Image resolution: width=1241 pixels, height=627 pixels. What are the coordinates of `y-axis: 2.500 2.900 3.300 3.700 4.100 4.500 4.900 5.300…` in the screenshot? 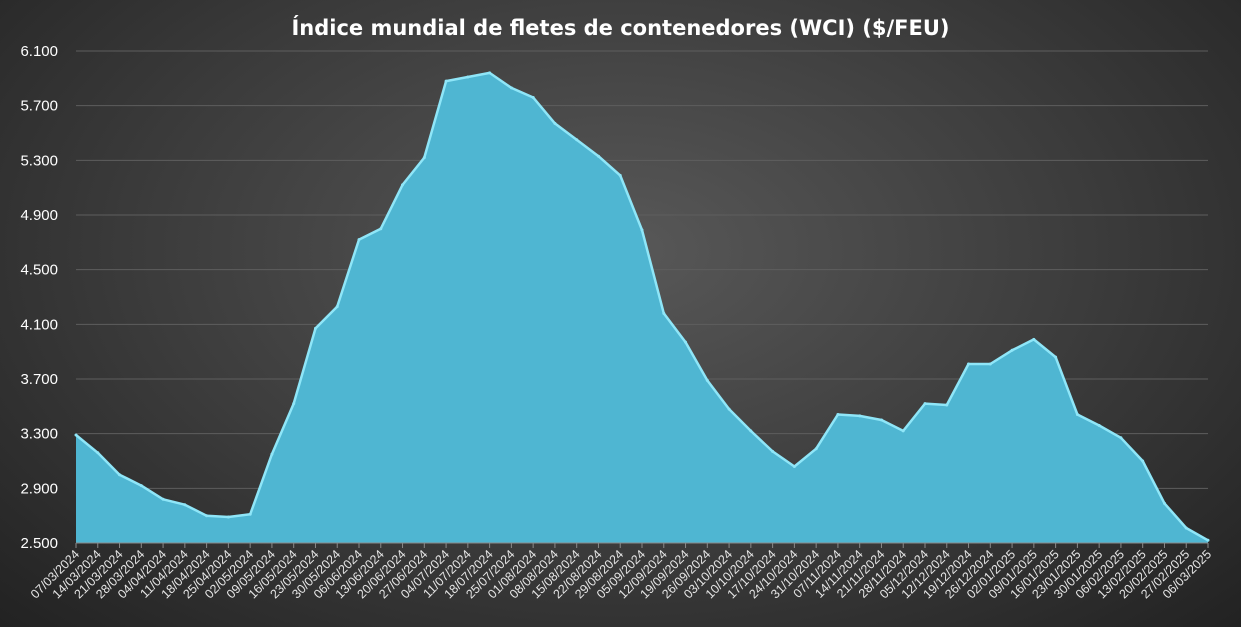 It's located at (39, 297).